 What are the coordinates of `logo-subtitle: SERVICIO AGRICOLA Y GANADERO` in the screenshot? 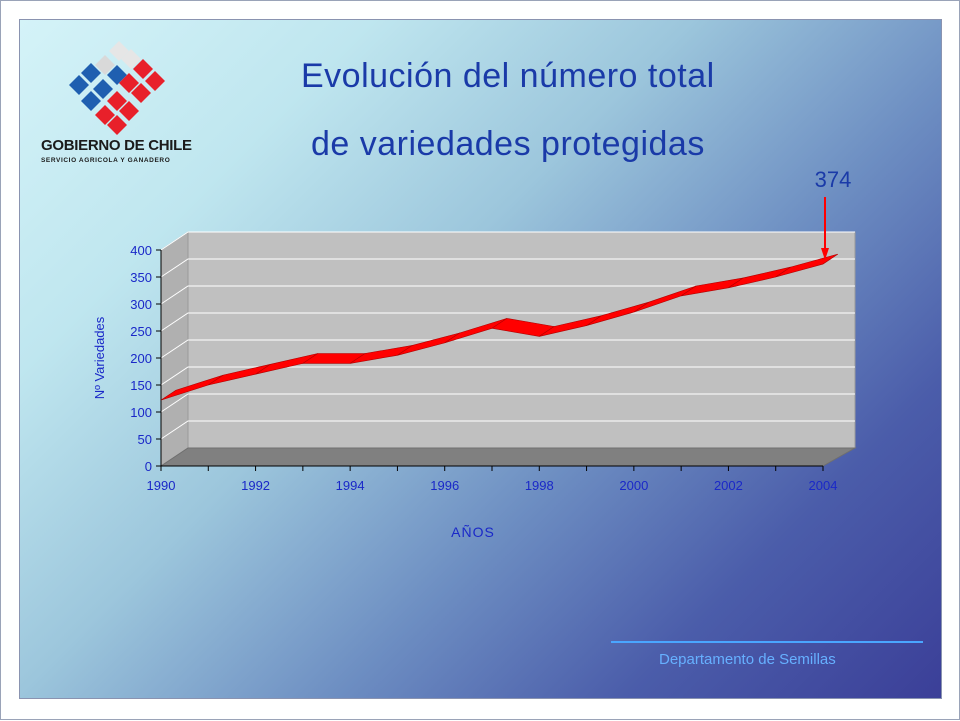 It's located at (106, 160).